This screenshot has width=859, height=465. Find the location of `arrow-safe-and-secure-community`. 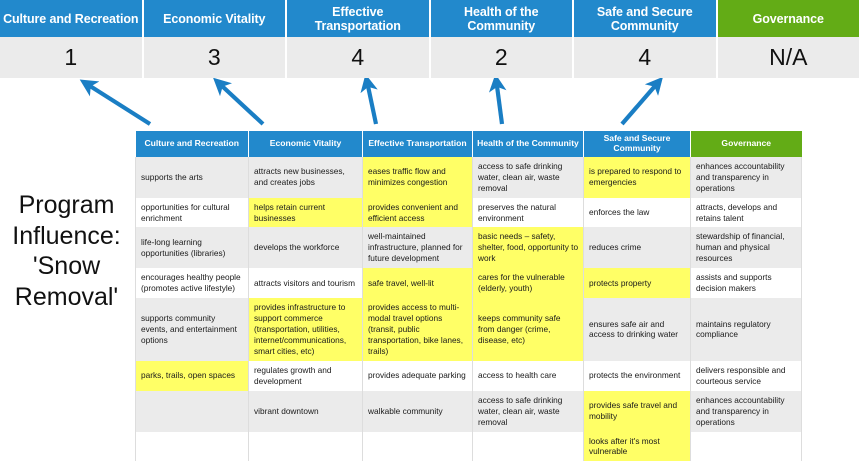

arrow-safe-and-secure-community is located at coordinates (641, 102).